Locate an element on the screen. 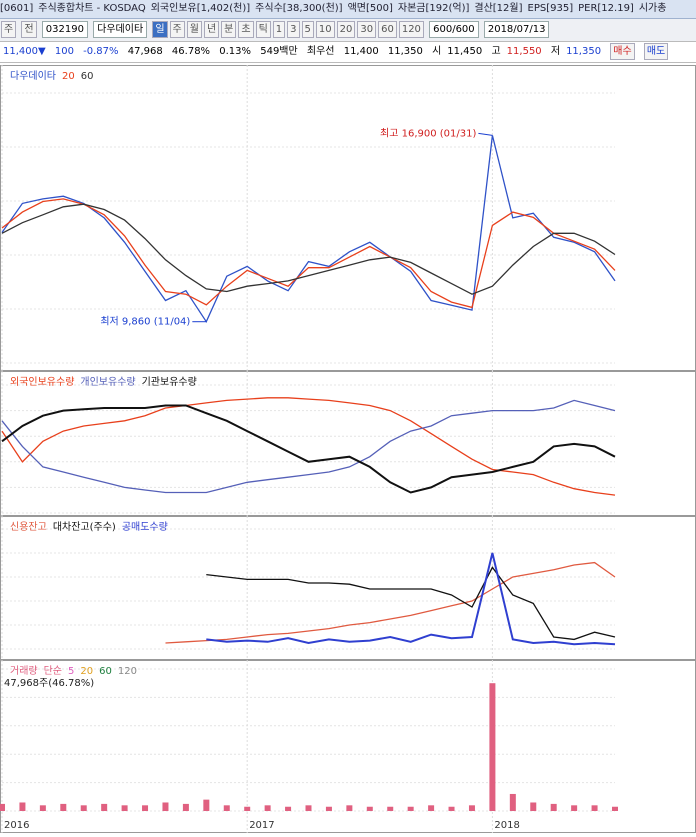  annotation: 최저 9,860 (11/04) is located at coordinates (145, 322).